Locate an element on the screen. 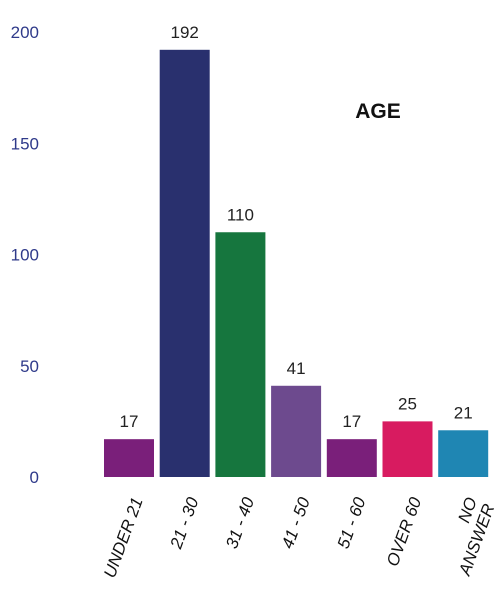  bar-value-label: 41 is located at coordinates (296, 368).